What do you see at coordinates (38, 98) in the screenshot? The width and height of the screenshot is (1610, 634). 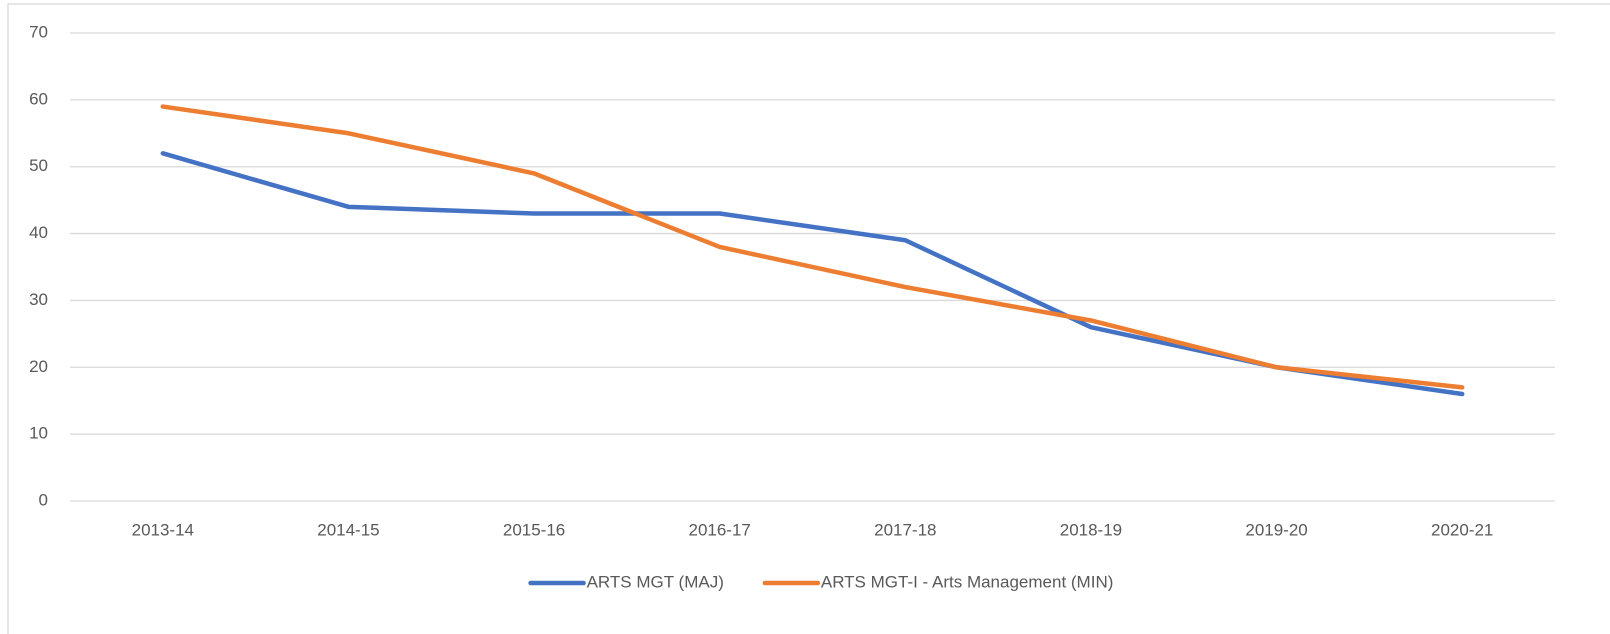 I see `y-tick-label: 60` at bounding box center [38, 98].